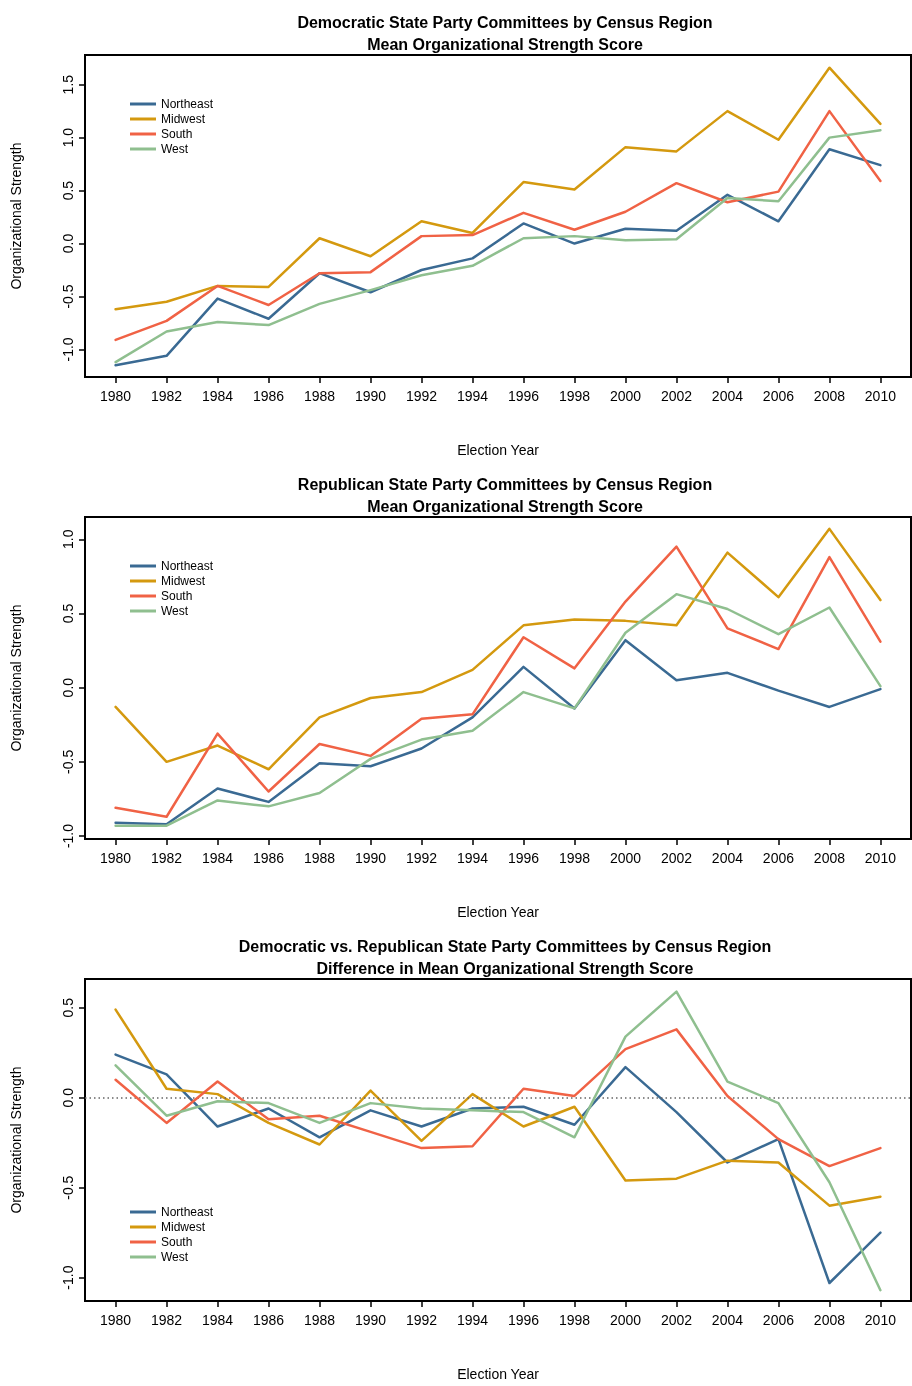 The height and width of the screenshot is (1386, 912). Describe the element at coordinates (68, 84) in the screenshot. I see `y-tick-label: 1.5` at that location.